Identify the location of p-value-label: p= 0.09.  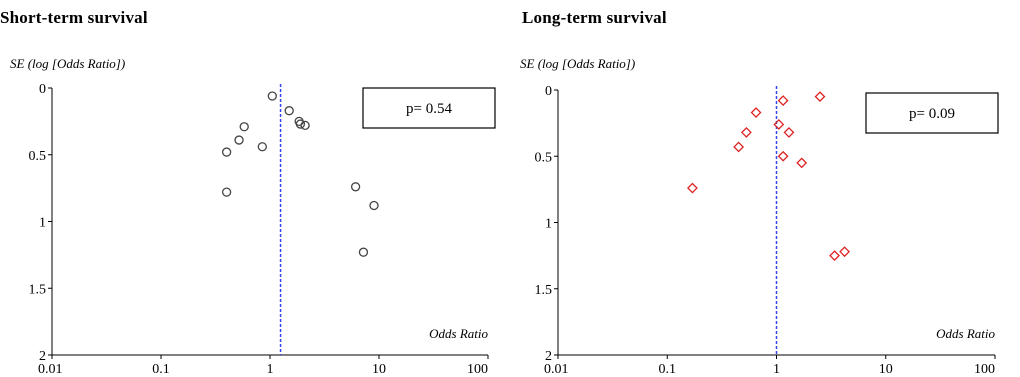
(932, 114).